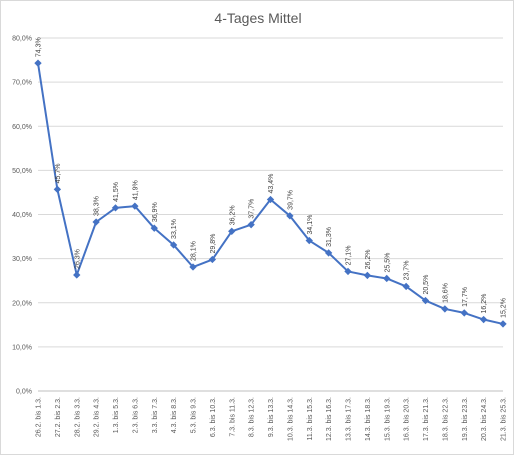  I want to click on data-label: 26,3%, so click(77, 259).